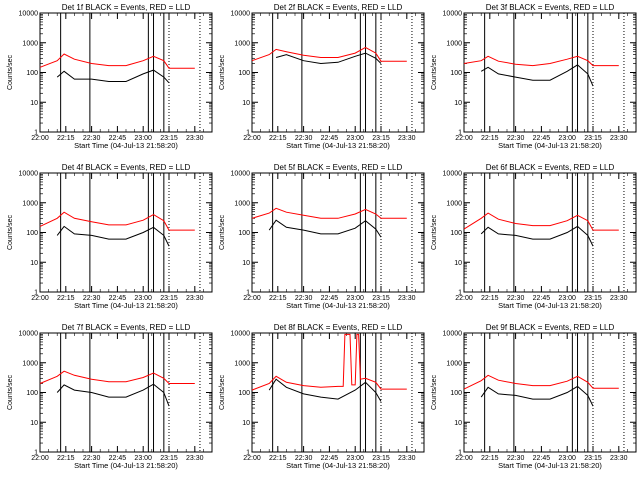 The width and height of the screenshot is (640, 480). What do you see at coordinates (338, 327) in the screenshot?
I see `panel-title: Det 8f BLACK = Events, RED = LLD` at bounding box center [338, 327].